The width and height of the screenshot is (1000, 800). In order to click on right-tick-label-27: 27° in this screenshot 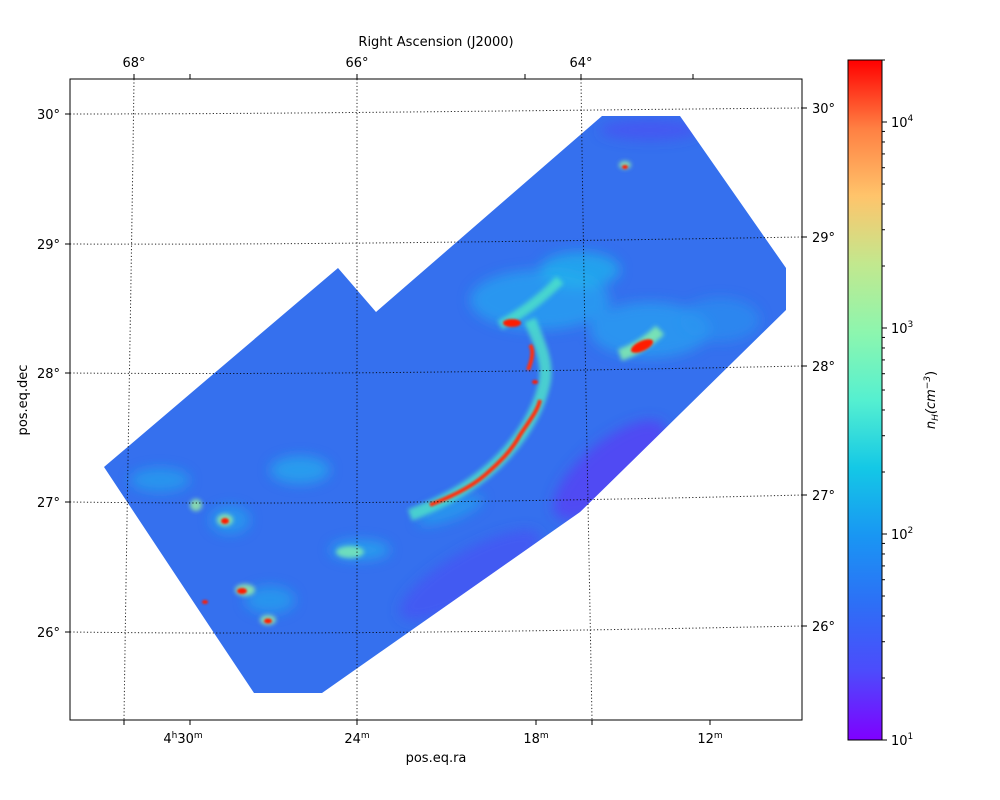, I will do `click(823, 496)`.